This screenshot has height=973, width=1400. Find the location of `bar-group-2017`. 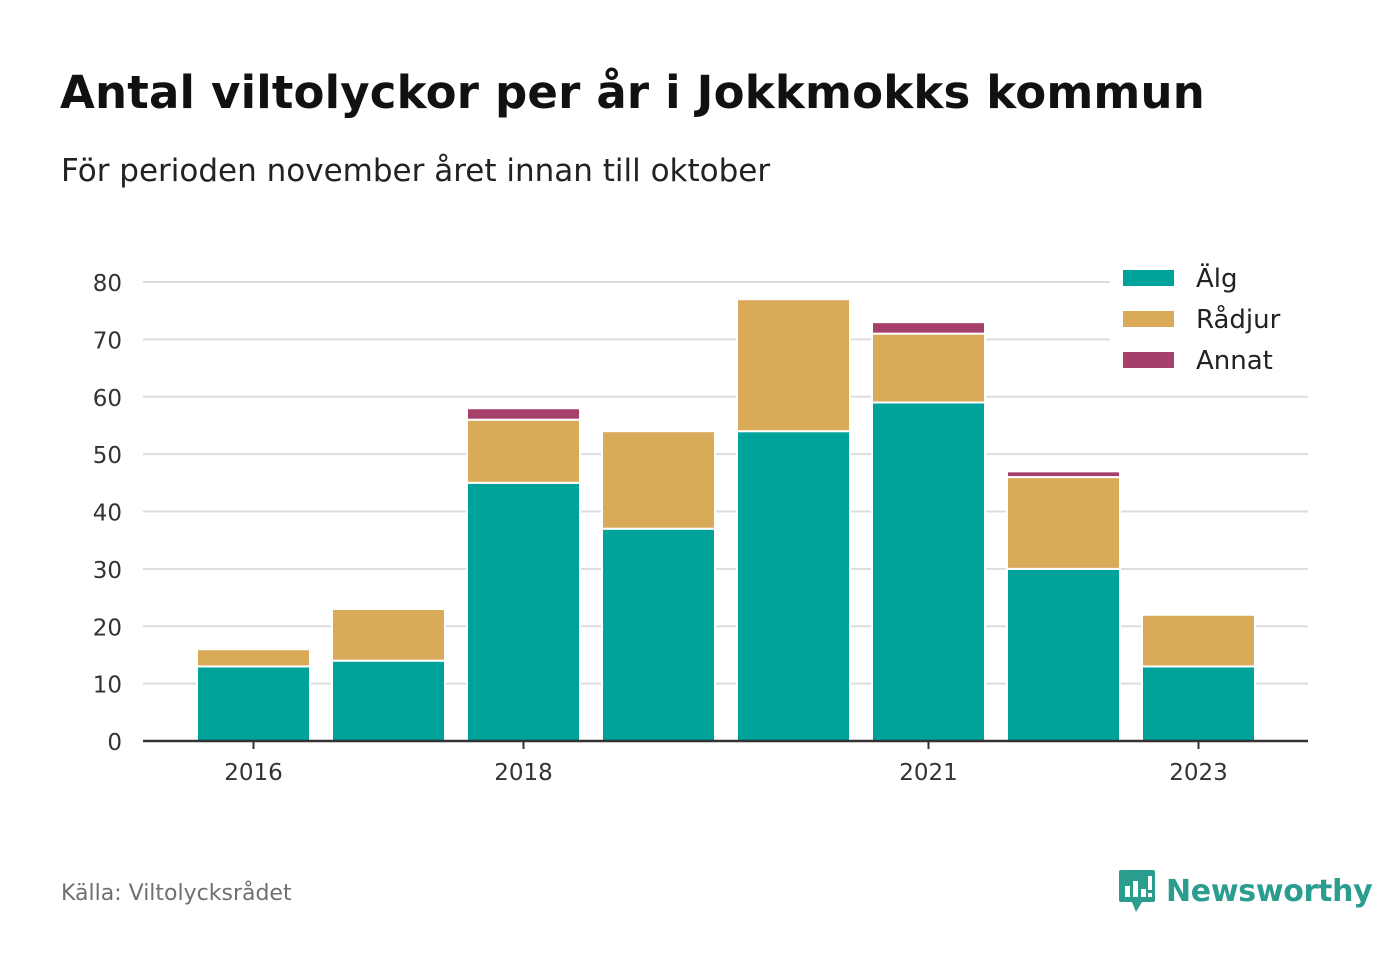

bar-group-2017 is located at coordinates (388, 675).